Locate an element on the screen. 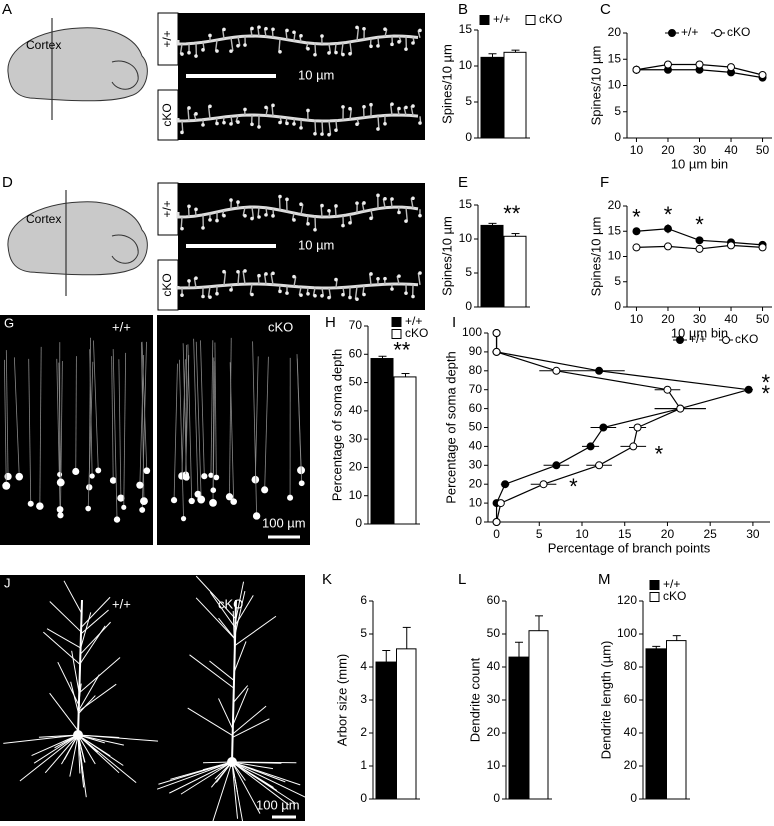 The width and height of the screenshot is (774, 826). y-tick-label: 5 is located at coordinates (363, 633).